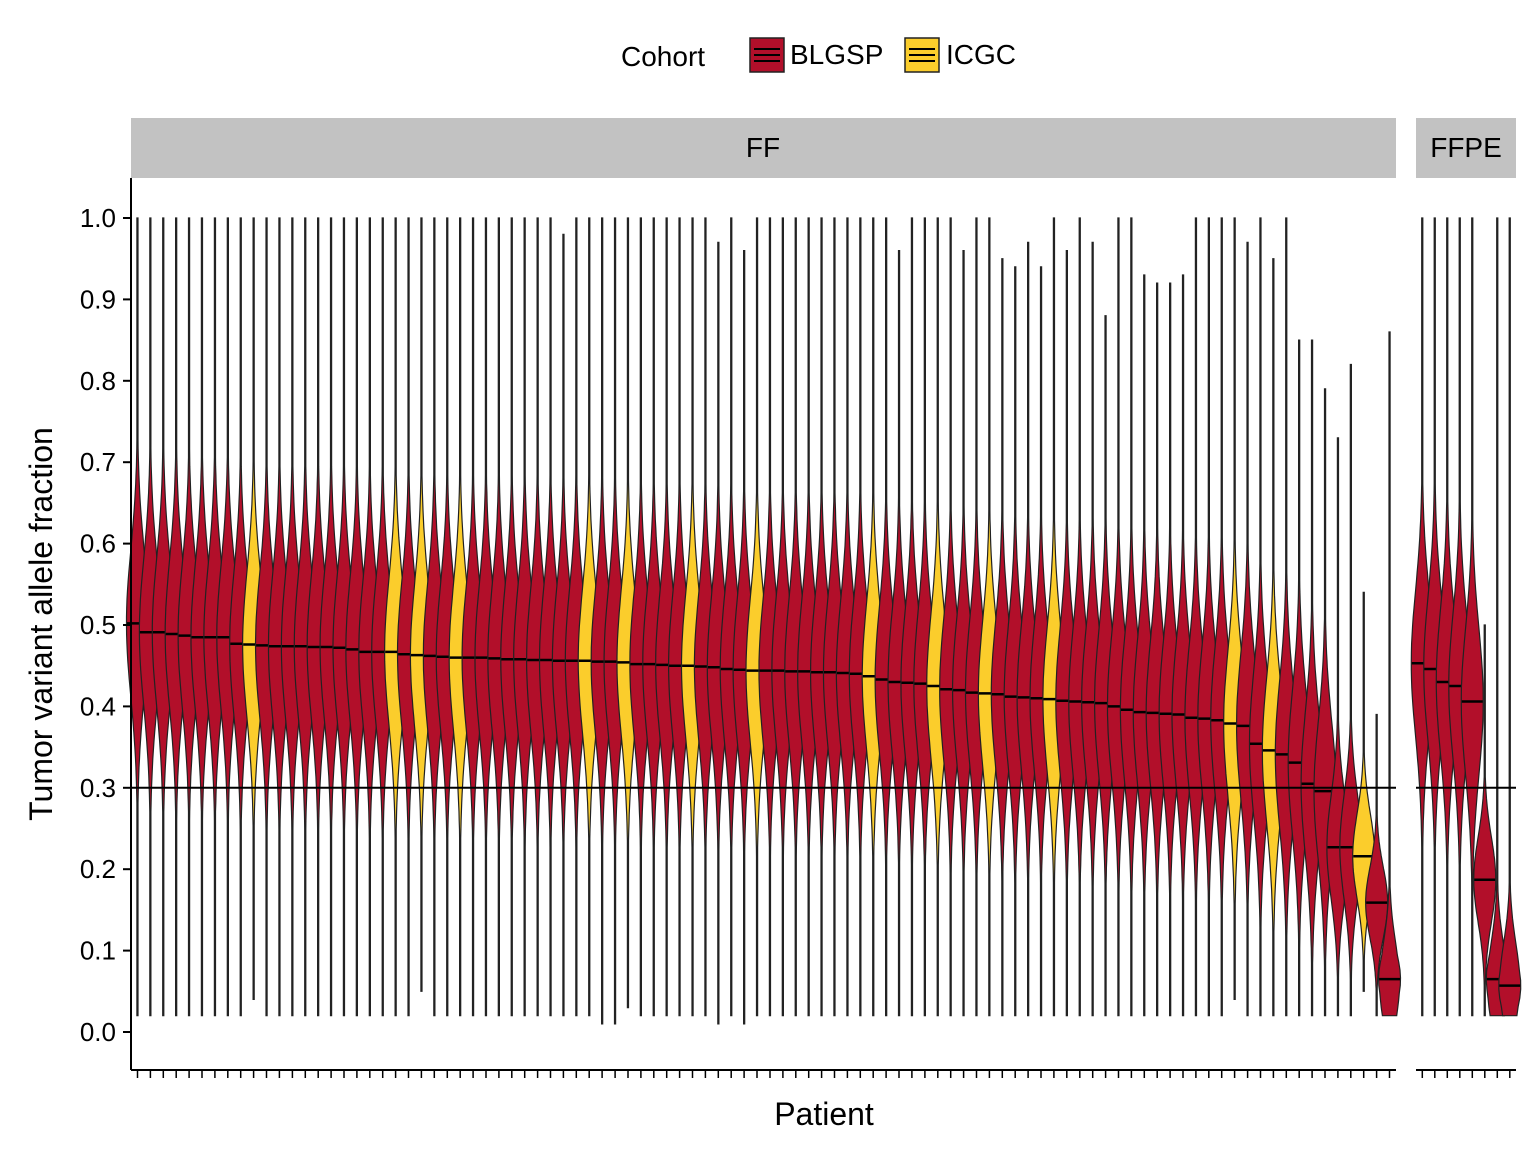 This screenshot has height=1152, width=1536. I want to click on y-tick-label-7: 0.7, so click(98, 462).